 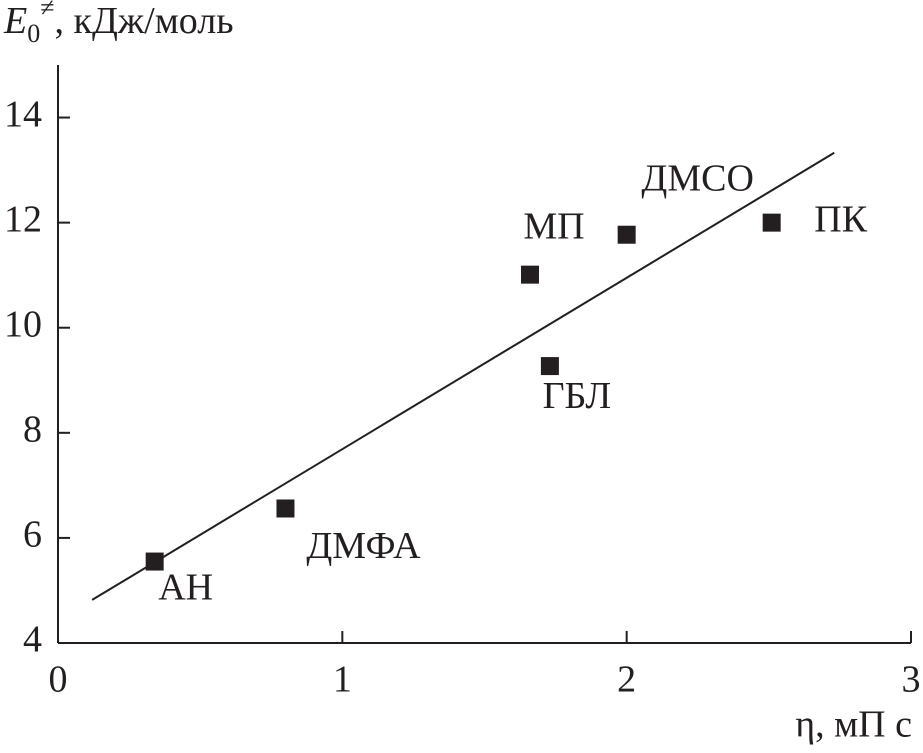 What do you see at coordinates (23, 219) in the screenshot?
I see `y-tick-label: 12` at bounding box center [23, 219].